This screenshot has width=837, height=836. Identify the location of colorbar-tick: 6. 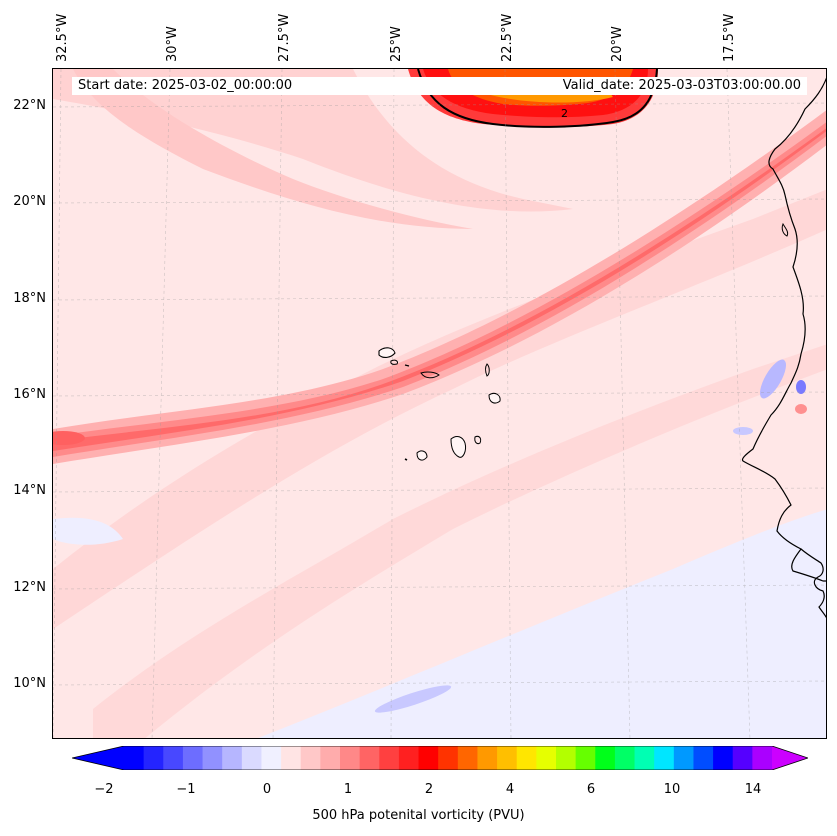
(591, 789).